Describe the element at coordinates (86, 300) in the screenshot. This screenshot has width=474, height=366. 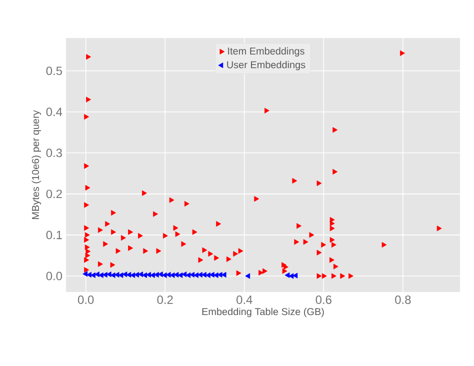
I see `x-tick-label: 0.0` at that location.